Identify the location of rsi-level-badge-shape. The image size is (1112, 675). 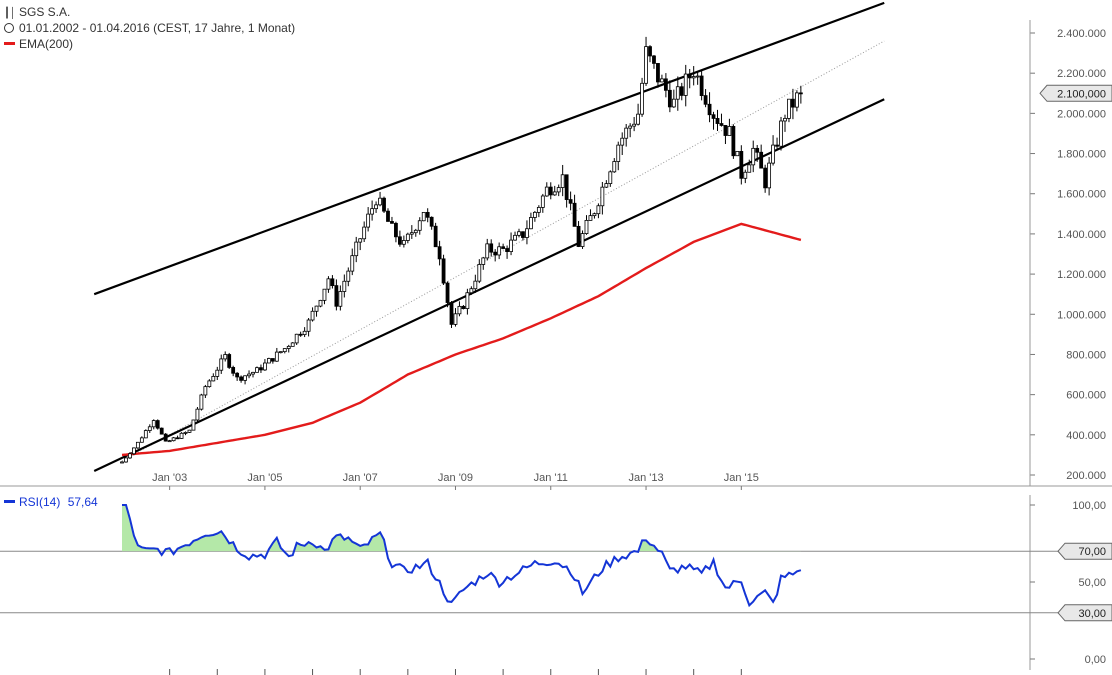
(1084, 551).